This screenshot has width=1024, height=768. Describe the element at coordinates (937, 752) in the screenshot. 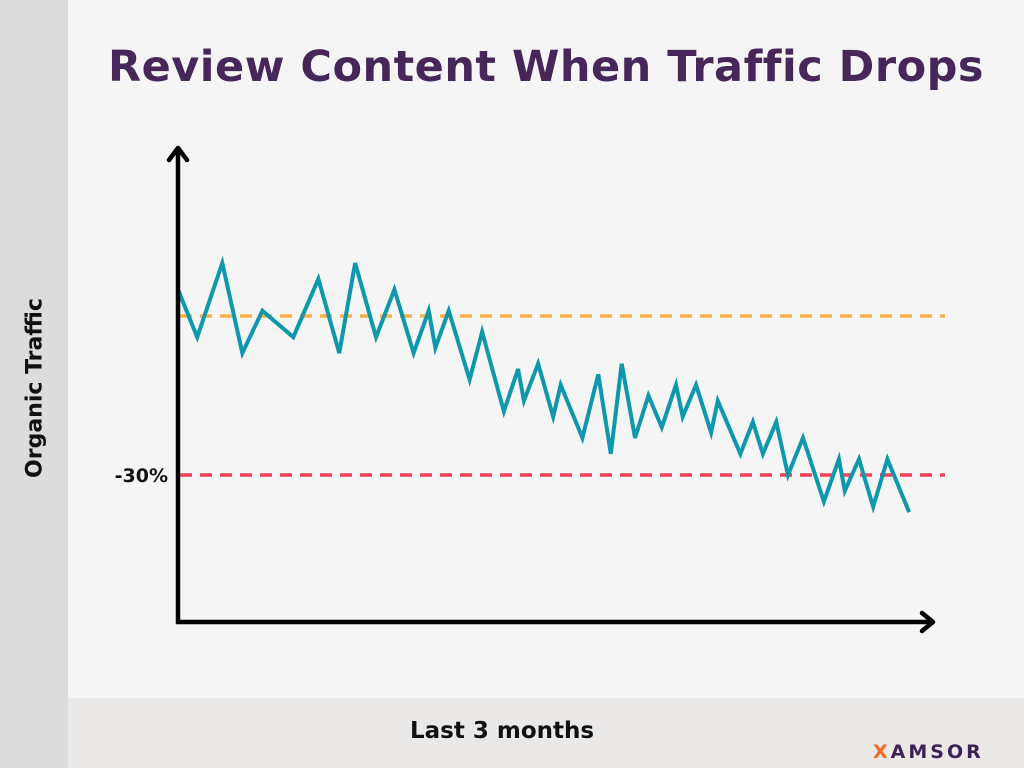

I see `logo-rest: AMSOR` at that location.